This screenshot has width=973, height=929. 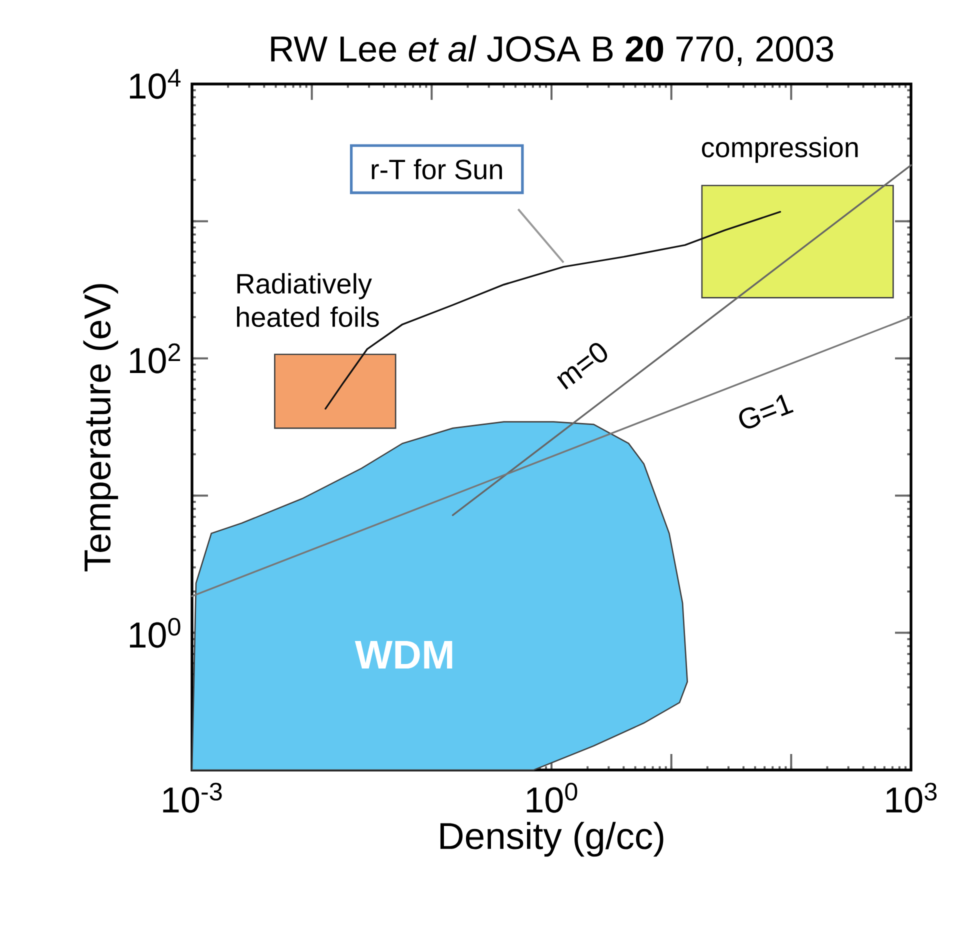 What do you see at coordinates (437, 169) in the screenshot?
I see `annotation: r-T for Sun` at bounding box center [437, 169].